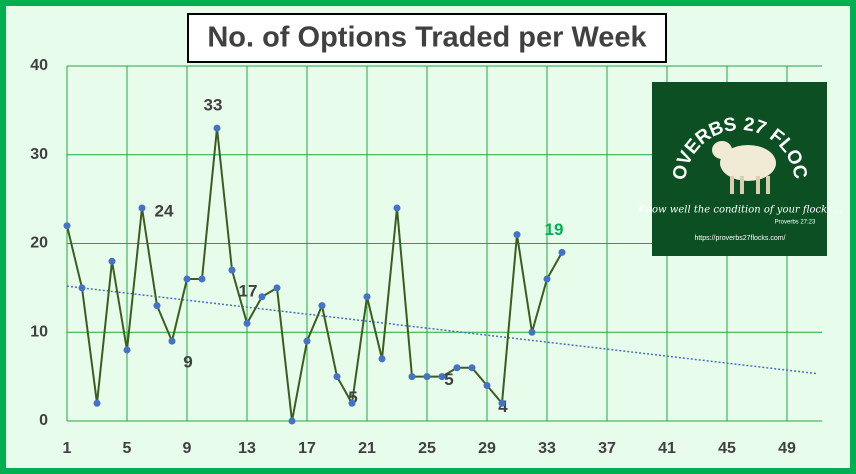 This screenshot has height=474, width=856. Describe the element at coordinates (187, 448) in the screenshot. I see `x-tick-label: 9` at that location.